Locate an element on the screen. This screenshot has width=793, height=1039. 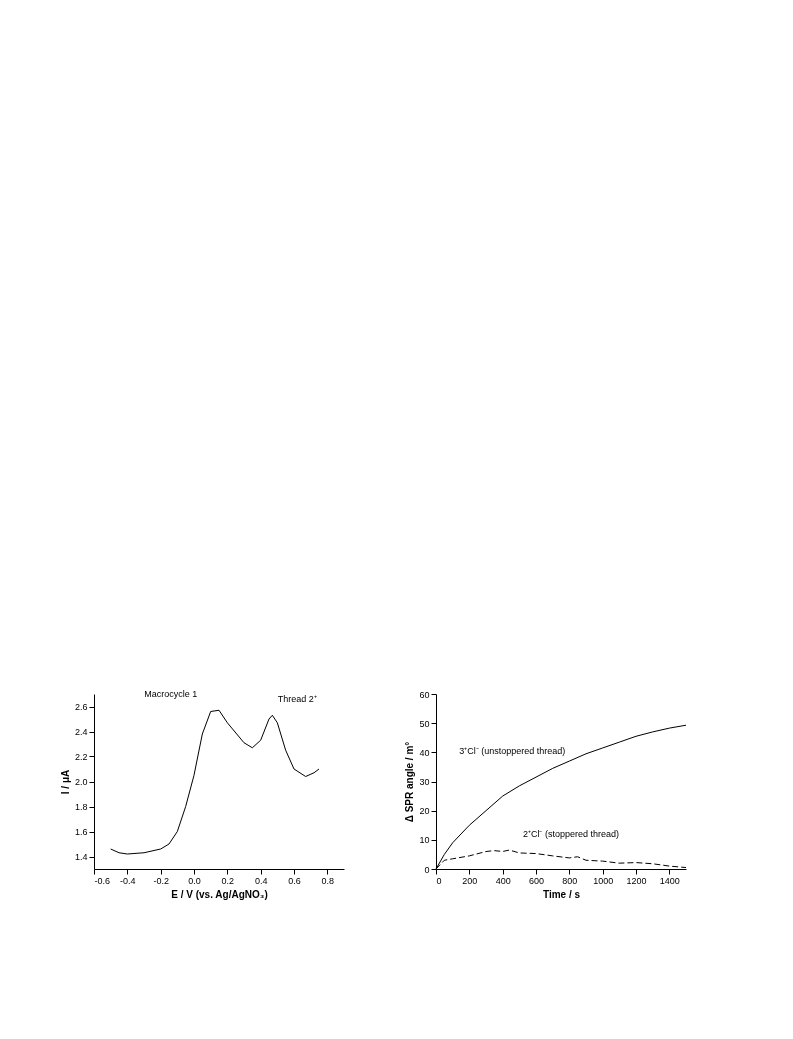
annotation: Thread 2⁺ is located at coordinates (297, 699).